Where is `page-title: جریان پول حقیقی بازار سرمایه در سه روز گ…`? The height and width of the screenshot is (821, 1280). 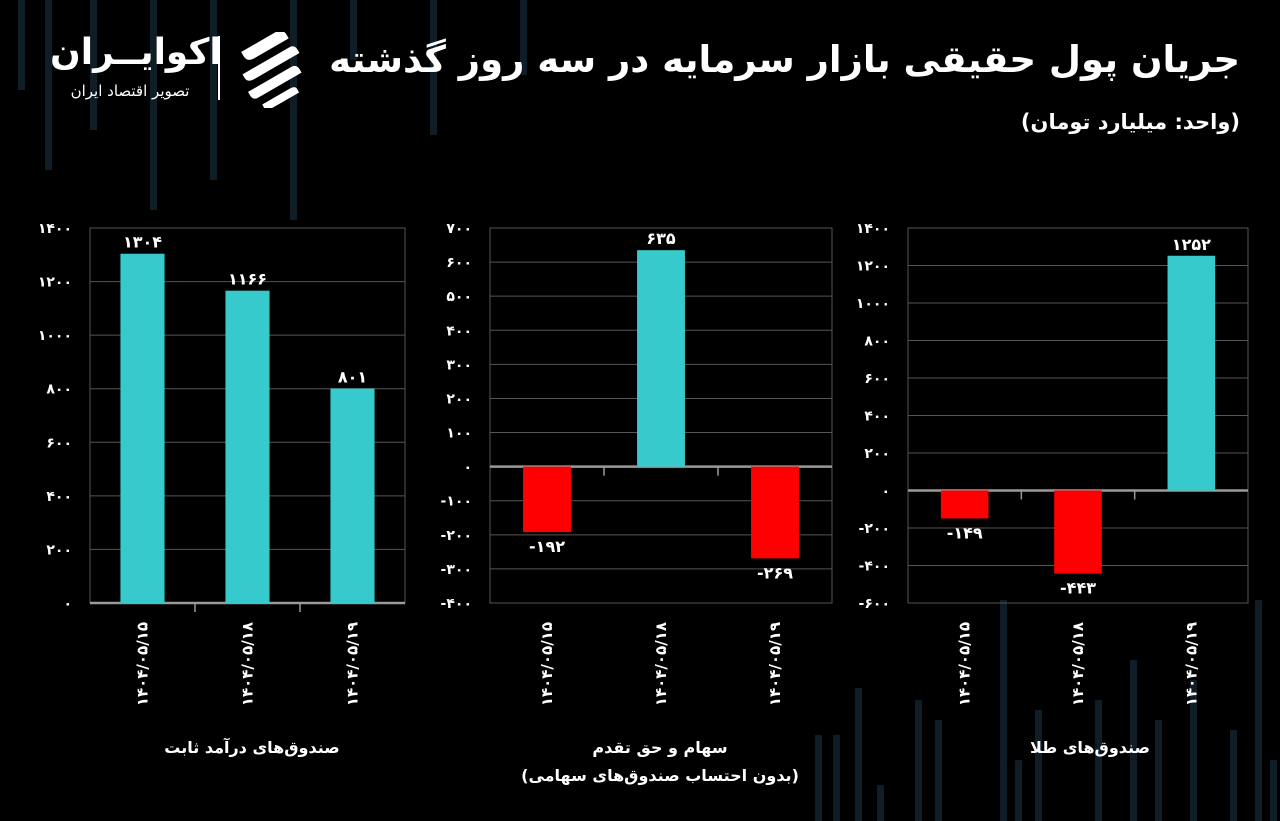 page-title: جریان پول حقیقی بازار سرمایه در سه روز گ… is located at coordinates (784, 59).